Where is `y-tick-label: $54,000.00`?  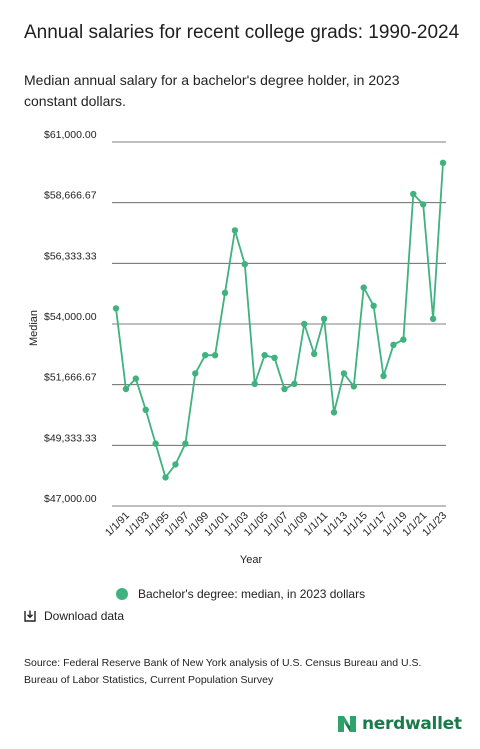 y-tick-label: $54,000.00 is located at coordinates (70, 317).